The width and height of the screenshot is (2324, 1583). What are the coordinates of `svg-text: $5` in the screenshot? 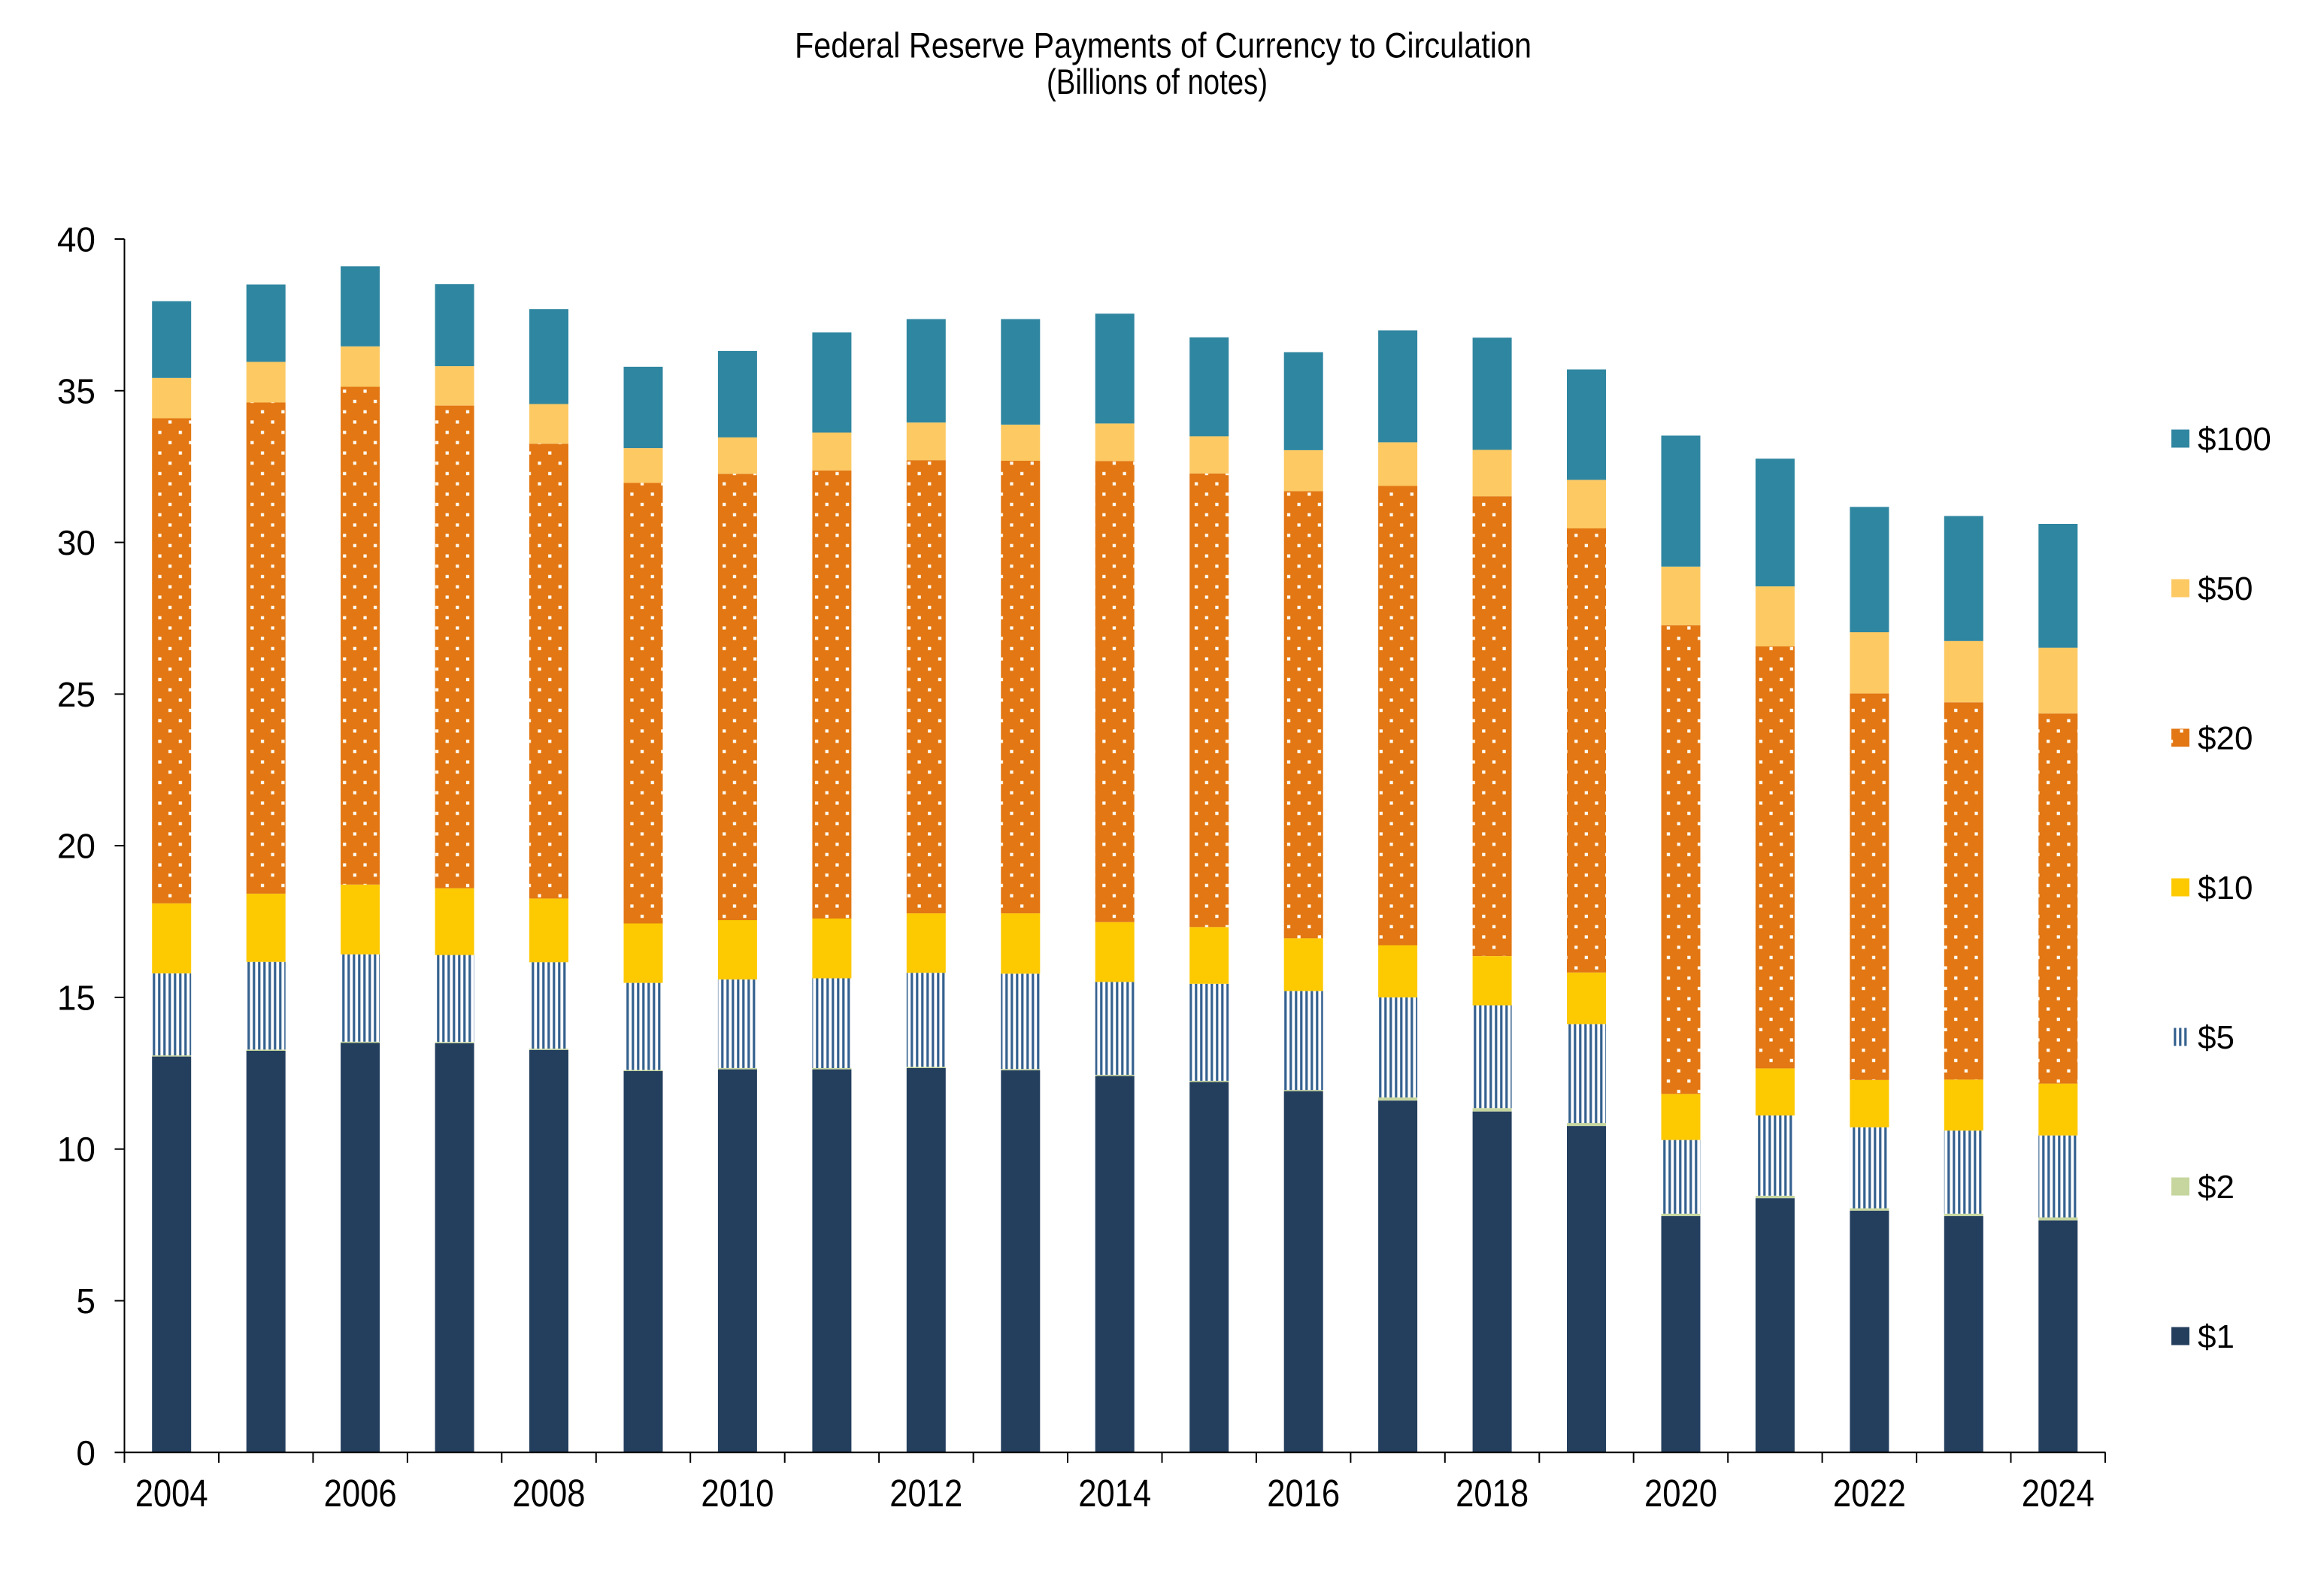 It's located at (2216, 1037).